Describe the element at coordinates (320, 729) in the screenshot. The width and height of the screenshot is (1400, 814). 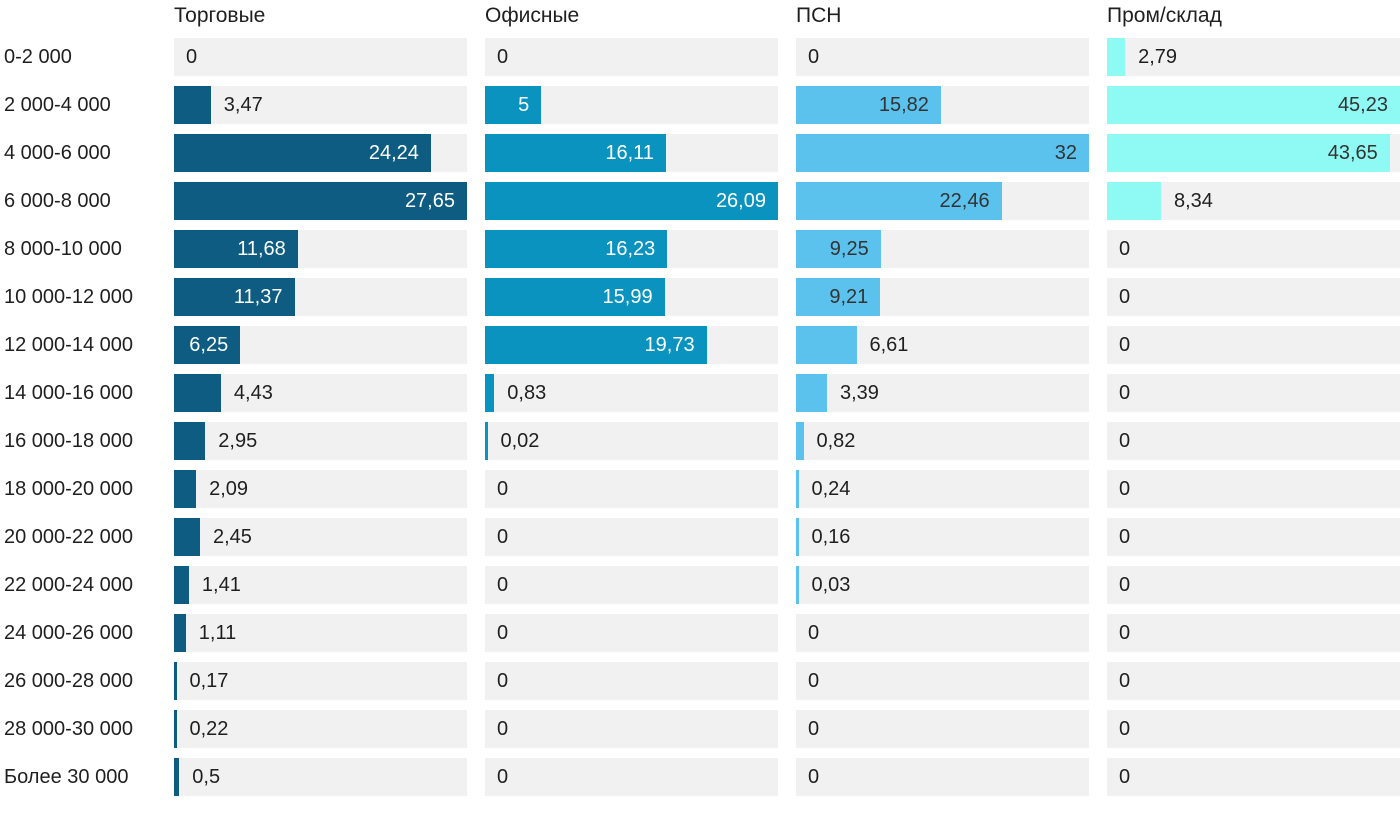
I see `bar-track: 0,22` at that location.